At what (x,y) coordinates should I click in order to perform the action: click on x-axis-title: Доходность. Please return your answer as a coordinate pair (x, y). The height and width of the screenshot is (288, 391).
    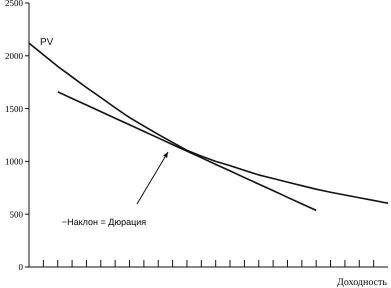
    Looking at the image, I should click on (362, 282).